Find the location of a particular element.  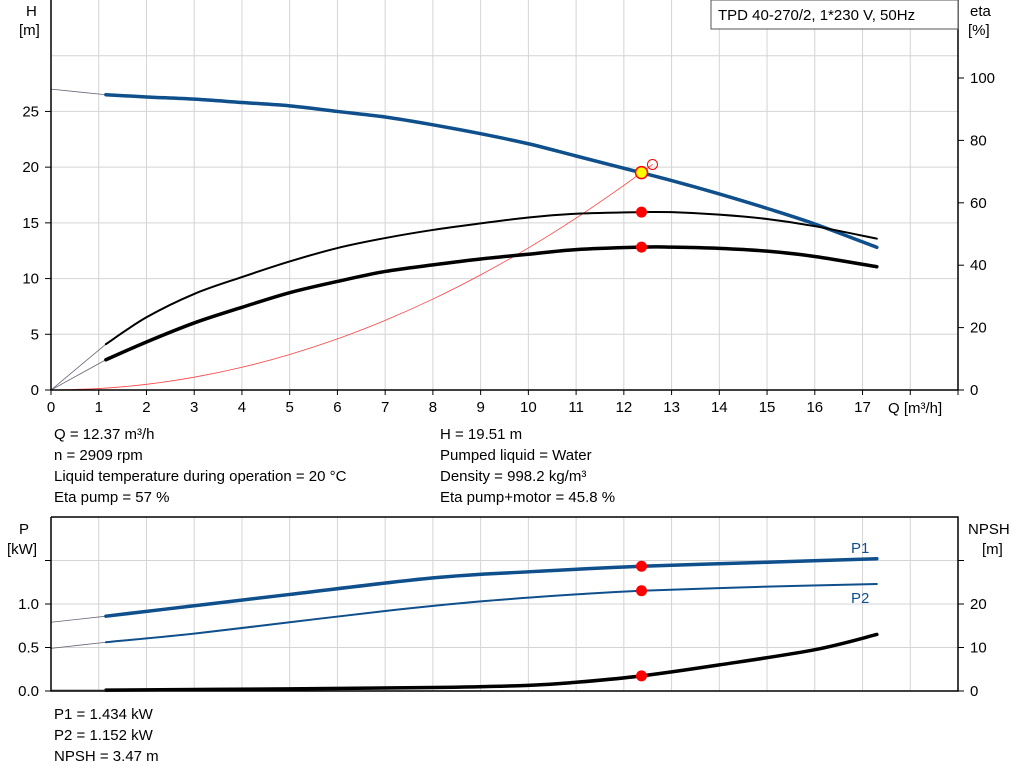

y2-tick-label: 80 is located at coordinates (978, 140).